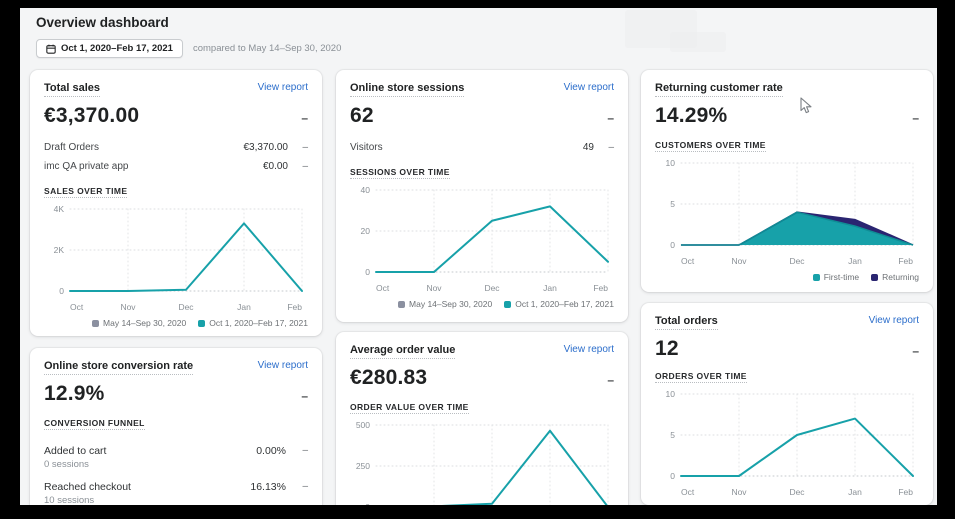 Image resolution: width=955 pixels, height=519 pixels. I want to click on customers-over-time-chart: 10 5 0 Oct Nov Dec Jan Feb, so click(787, 213).